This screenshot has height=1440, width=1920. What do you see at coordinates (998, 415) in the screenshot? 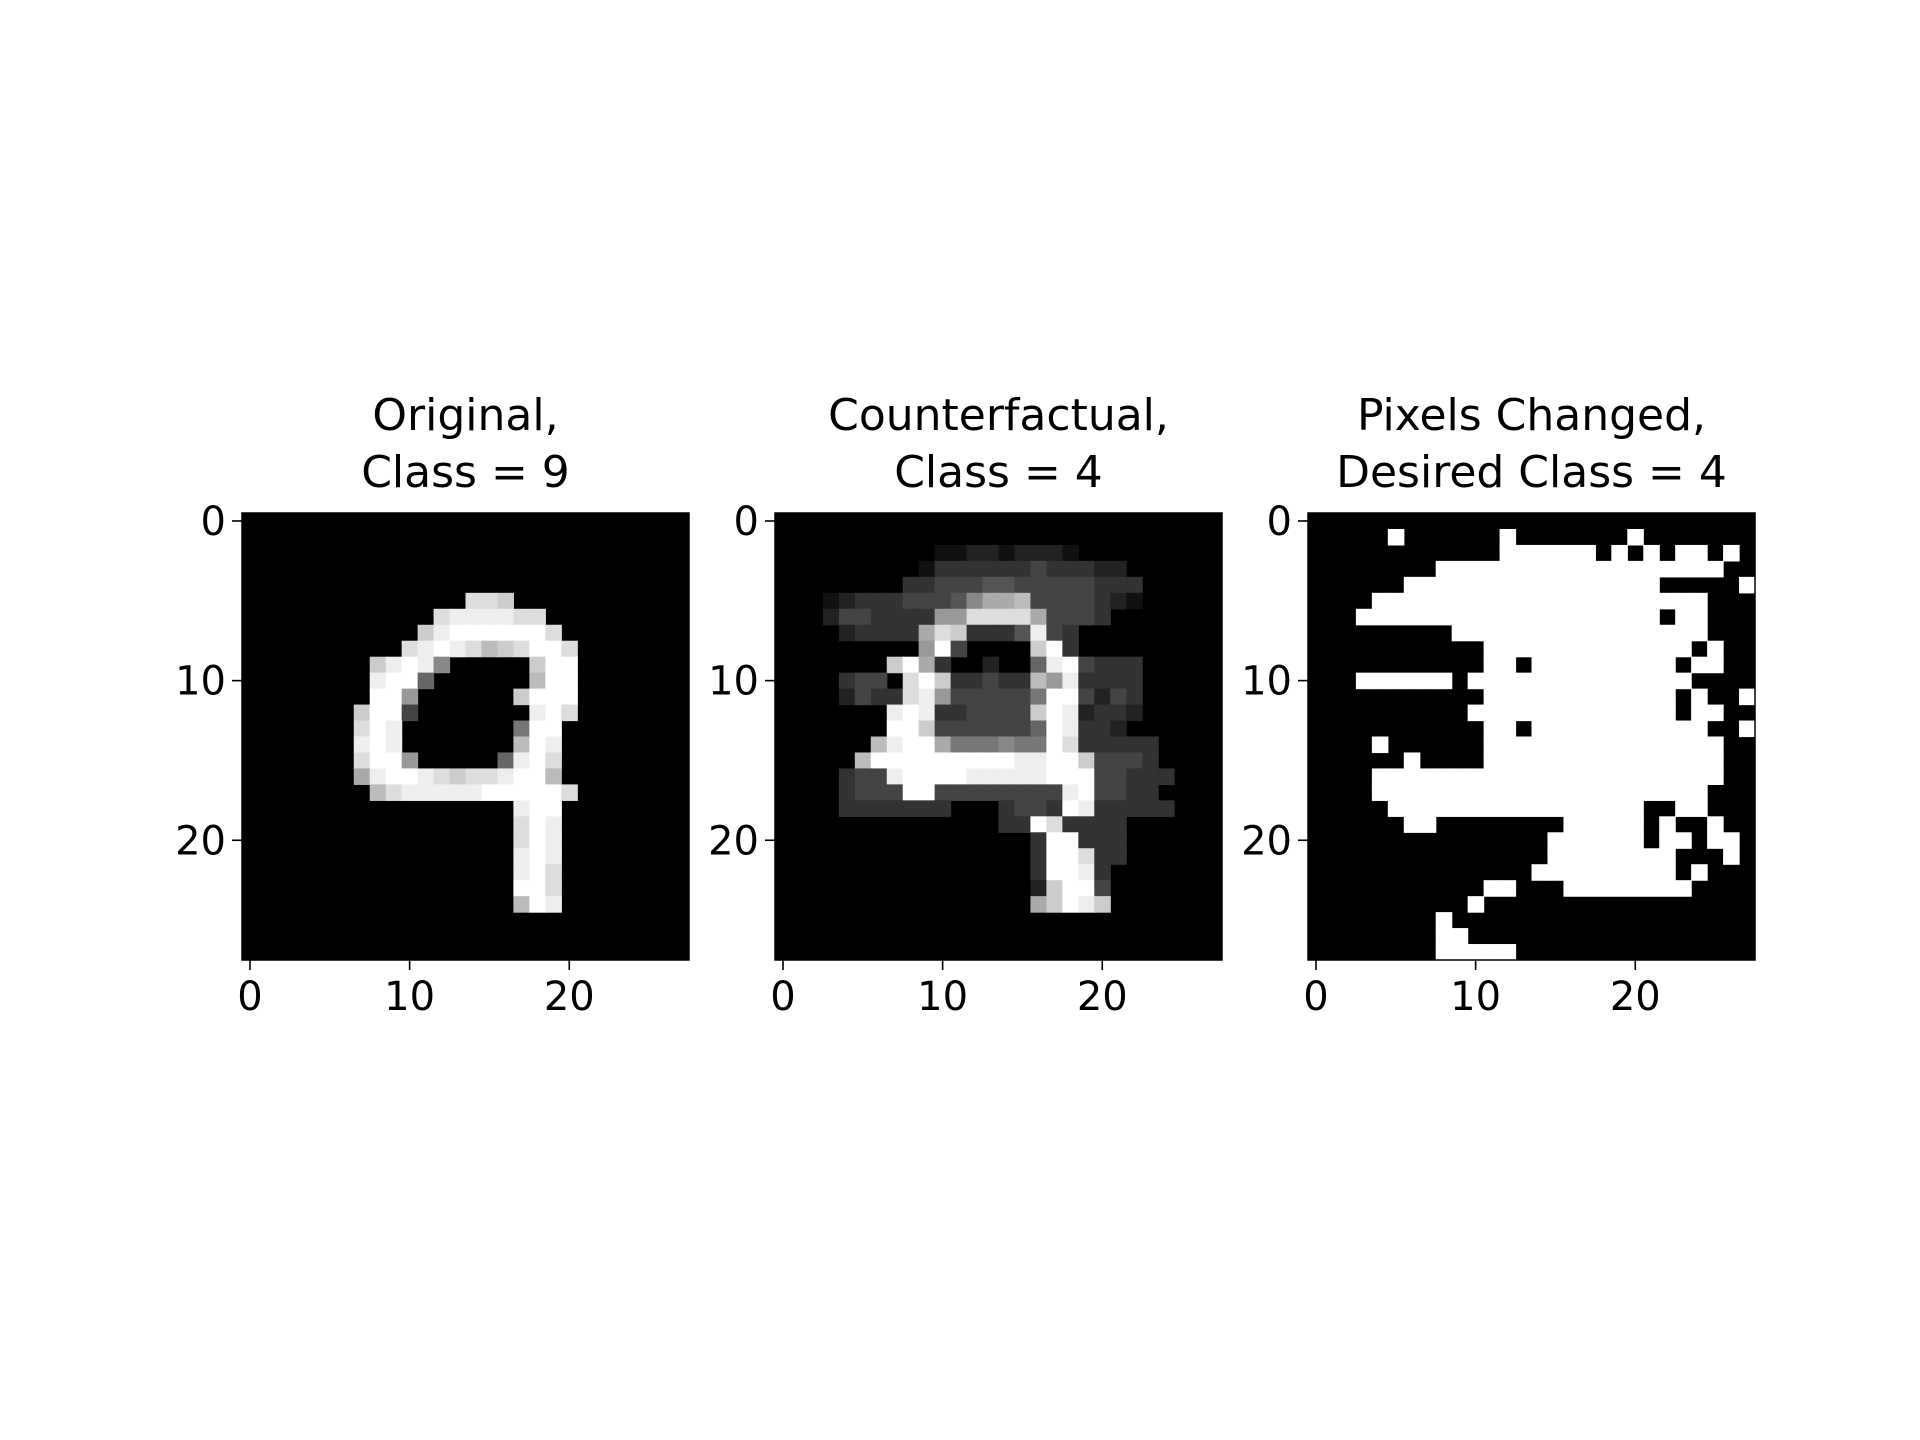
I see `panel-title-line: Counterfactual,` at bounding box center [998, 415].